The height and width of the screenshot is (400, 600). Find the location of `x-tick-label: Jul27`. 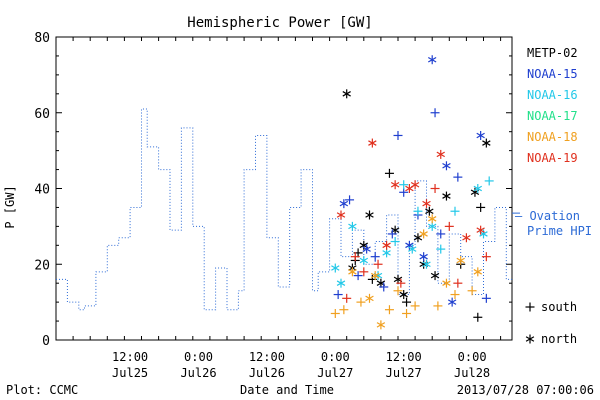

x-tick-label: Jul27 is located at coordinates (404, 373).